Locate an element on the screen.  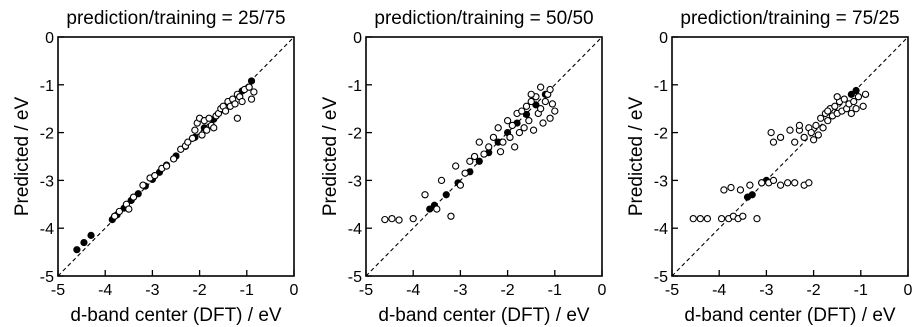
chart-title: prediction/training = 75/25 is located at coordinates (789, 18).